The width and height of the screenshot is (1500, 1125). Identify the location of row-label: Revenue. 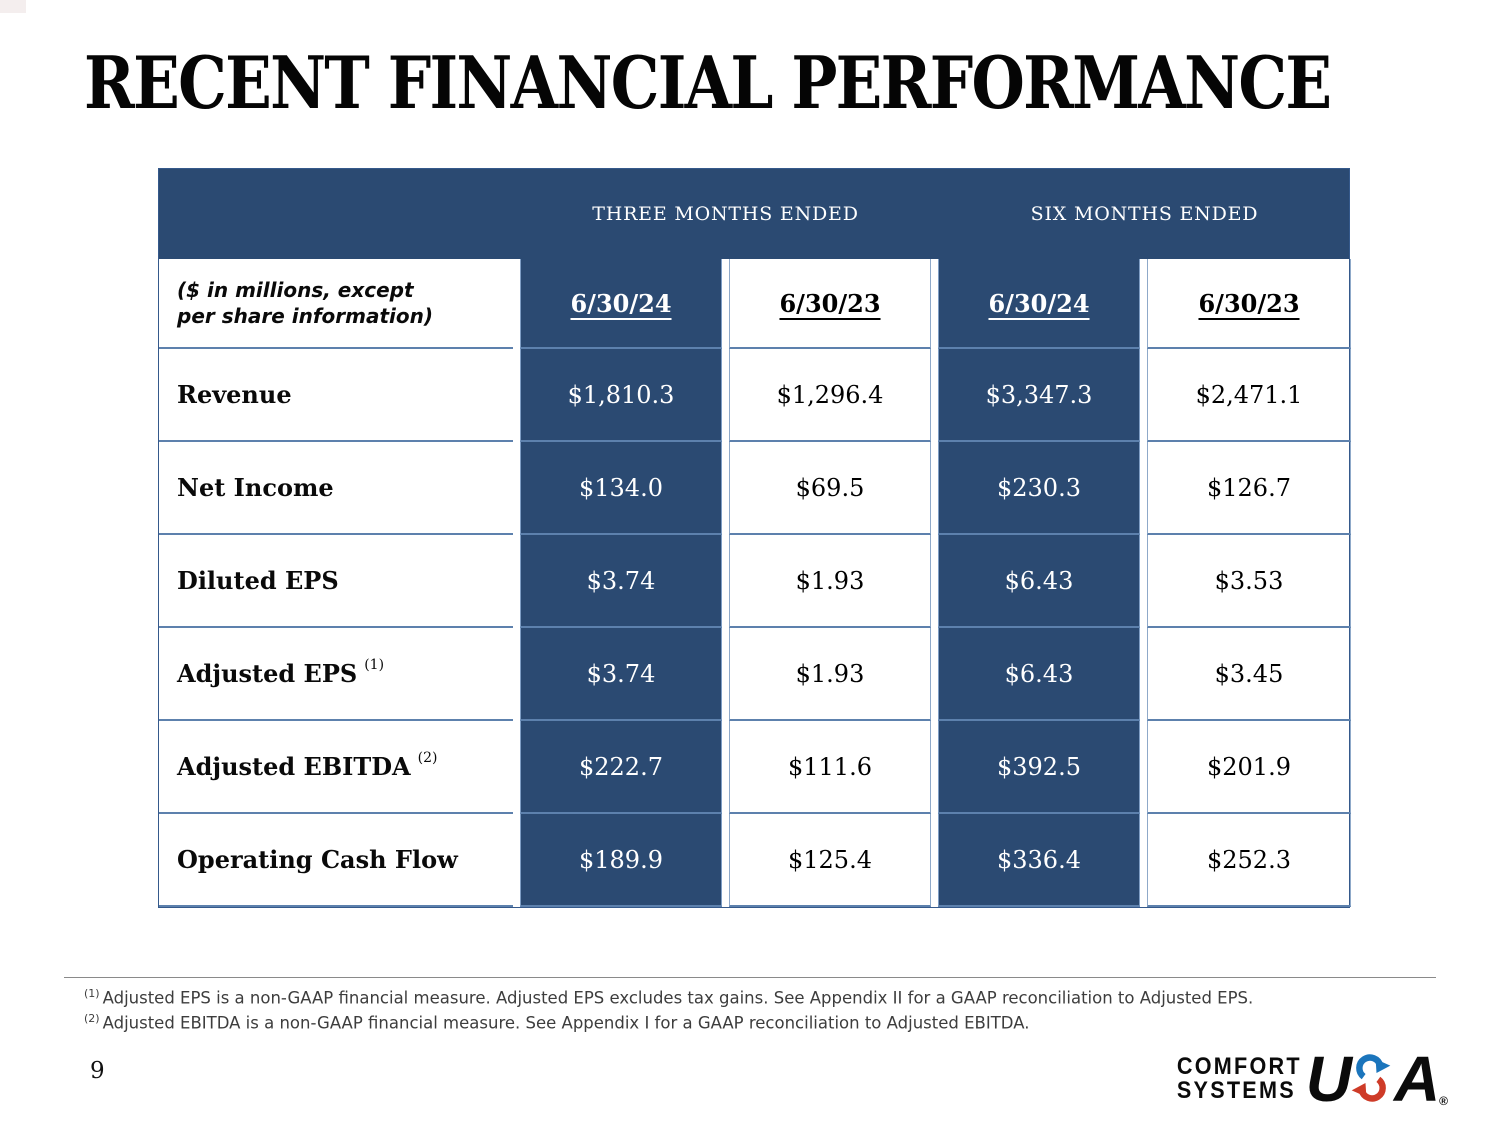
(336, 395).